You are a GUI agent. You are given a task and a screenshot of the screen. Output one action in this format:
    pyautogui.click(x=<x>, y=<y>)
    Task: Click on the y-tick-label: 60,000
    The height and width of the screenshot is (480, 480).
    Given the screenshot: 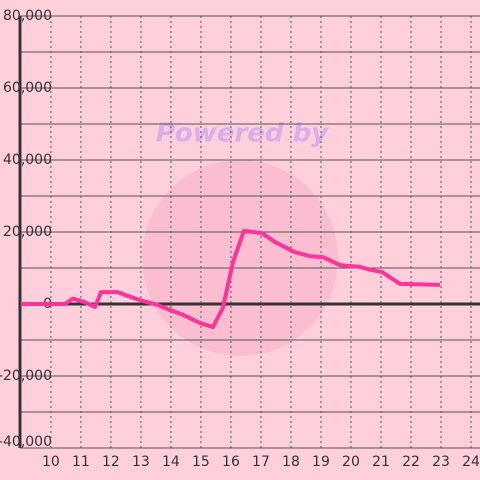 What is the action you would take?
    pyautogui.click(x=27, y=88)
    